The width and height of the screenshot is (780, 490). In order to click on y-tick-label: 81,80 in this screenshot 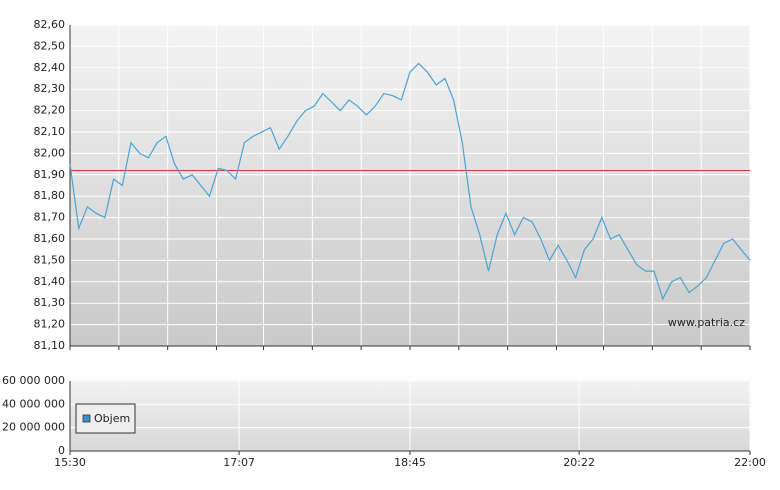, I will do `click(50, 195)`.